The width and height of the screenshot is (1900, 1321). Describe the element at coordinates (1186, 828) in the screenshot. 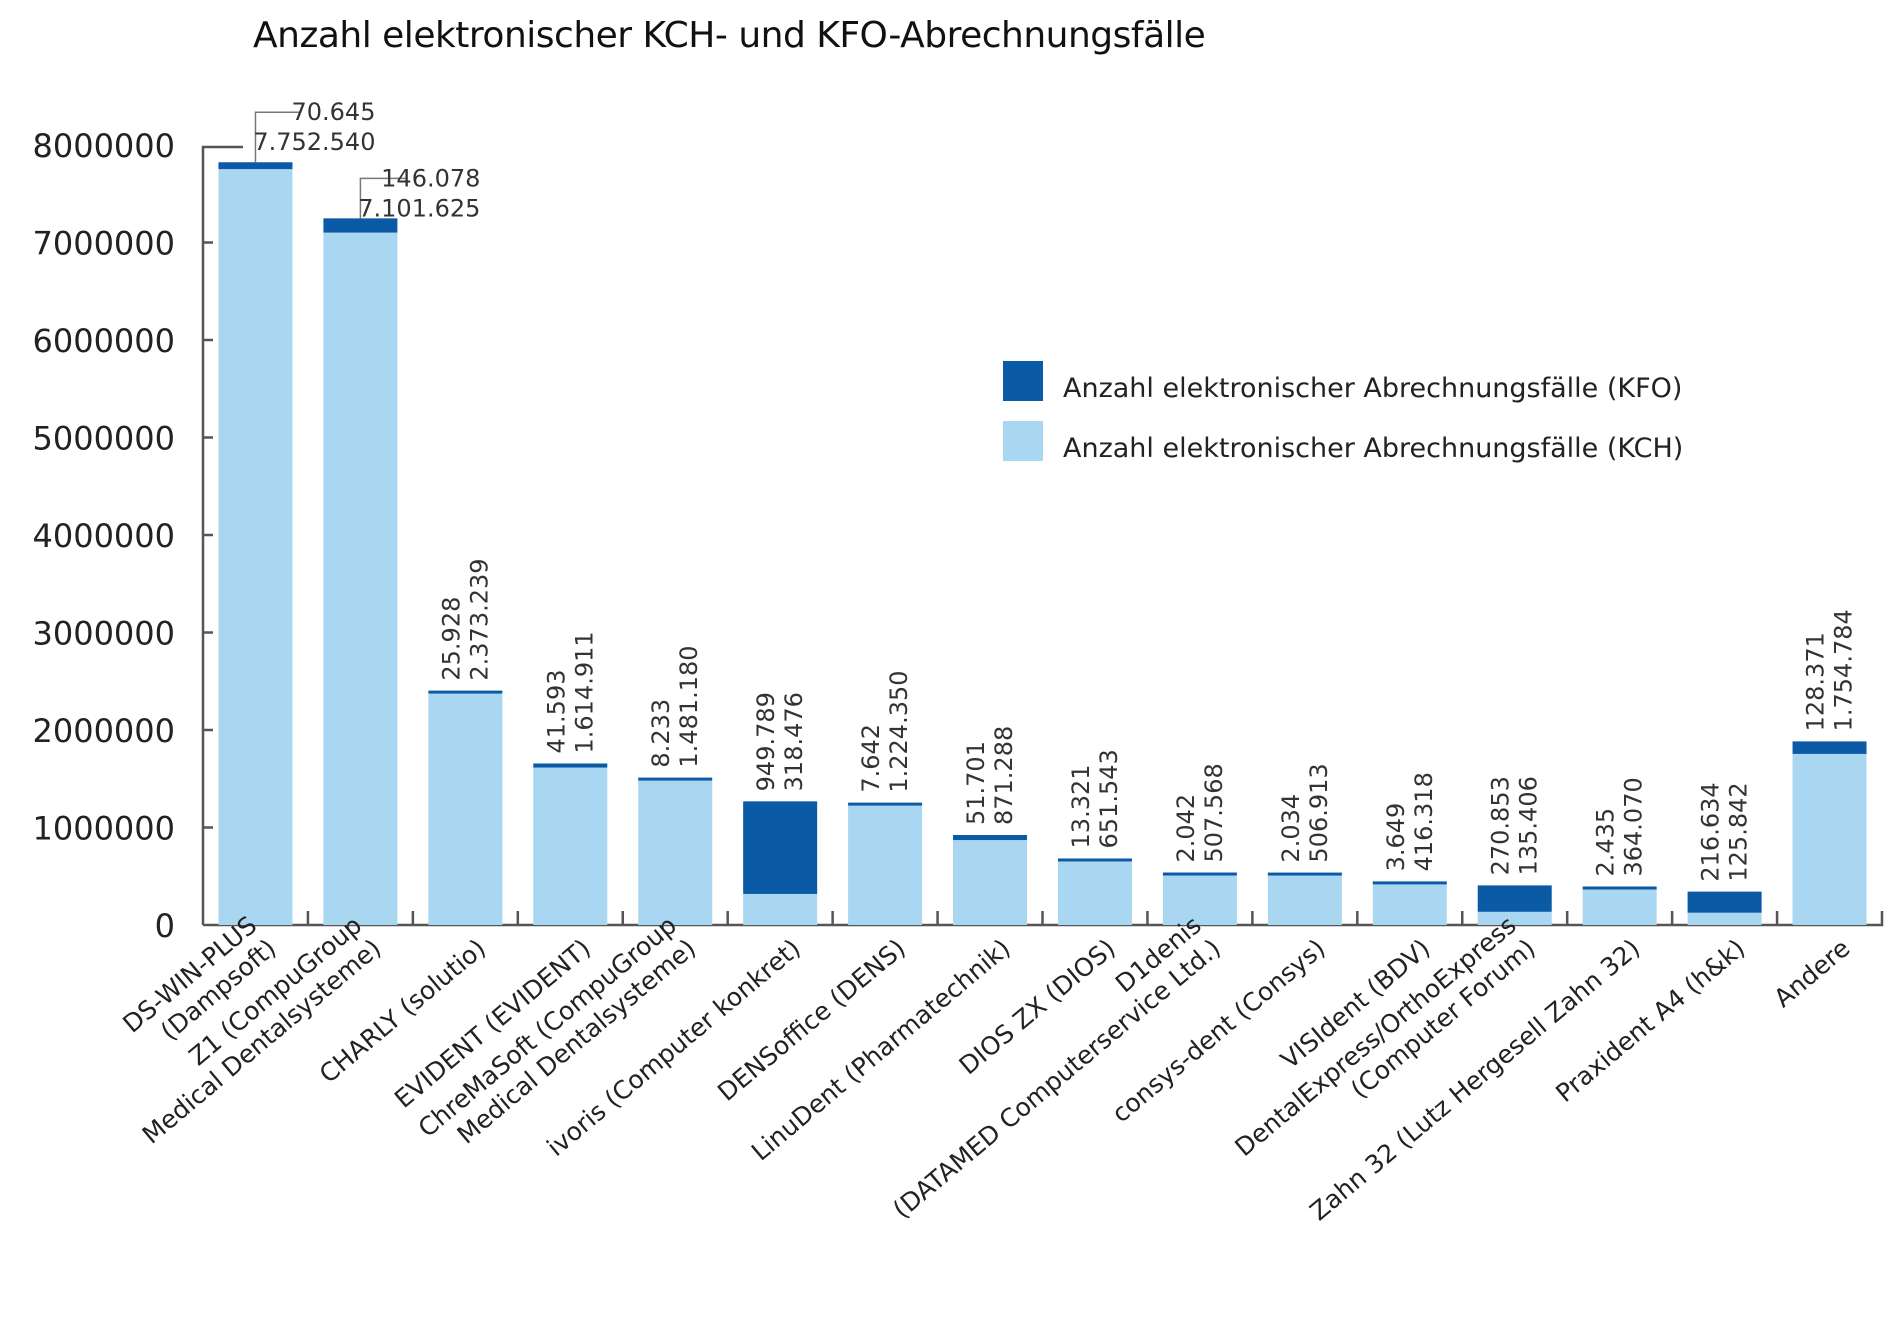

I see `value-label-kfo: 2.042` at that location.